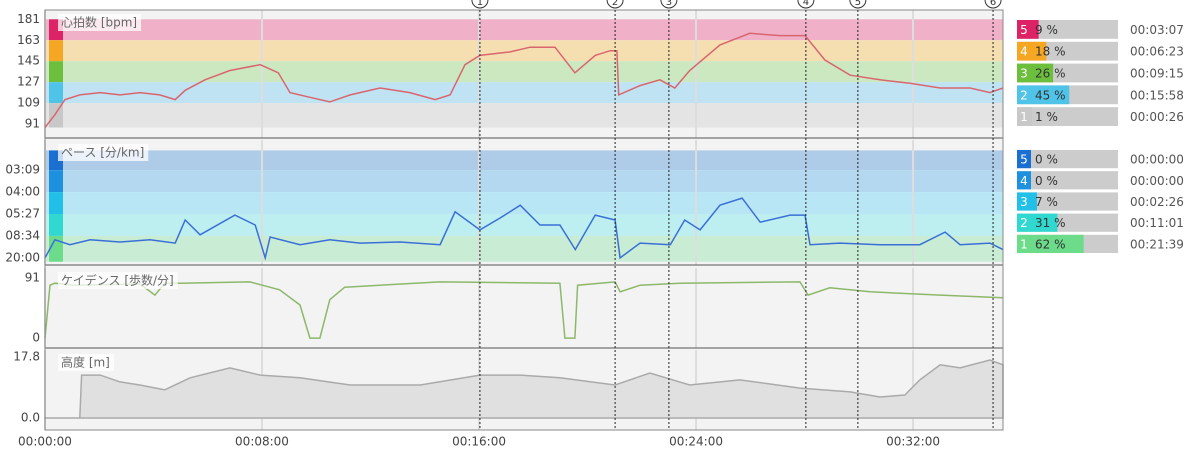  Describe the element at coordinates (1157, 74) in the screenshot. I see `zone-time: 00:09:15` at that location.